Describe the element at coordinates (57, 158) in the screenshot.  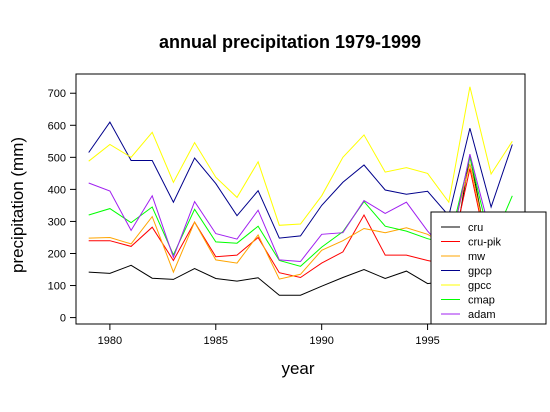
I see `y-tick-label: 500` at that location.